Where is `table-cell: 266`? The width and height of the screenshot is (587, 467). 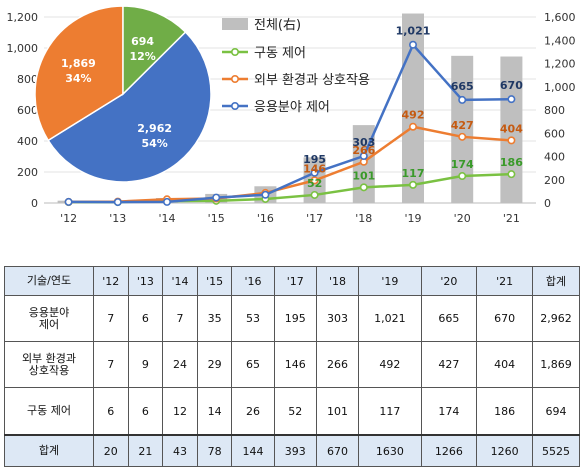 table-cell: 266 is located at coordinates (337, 364).